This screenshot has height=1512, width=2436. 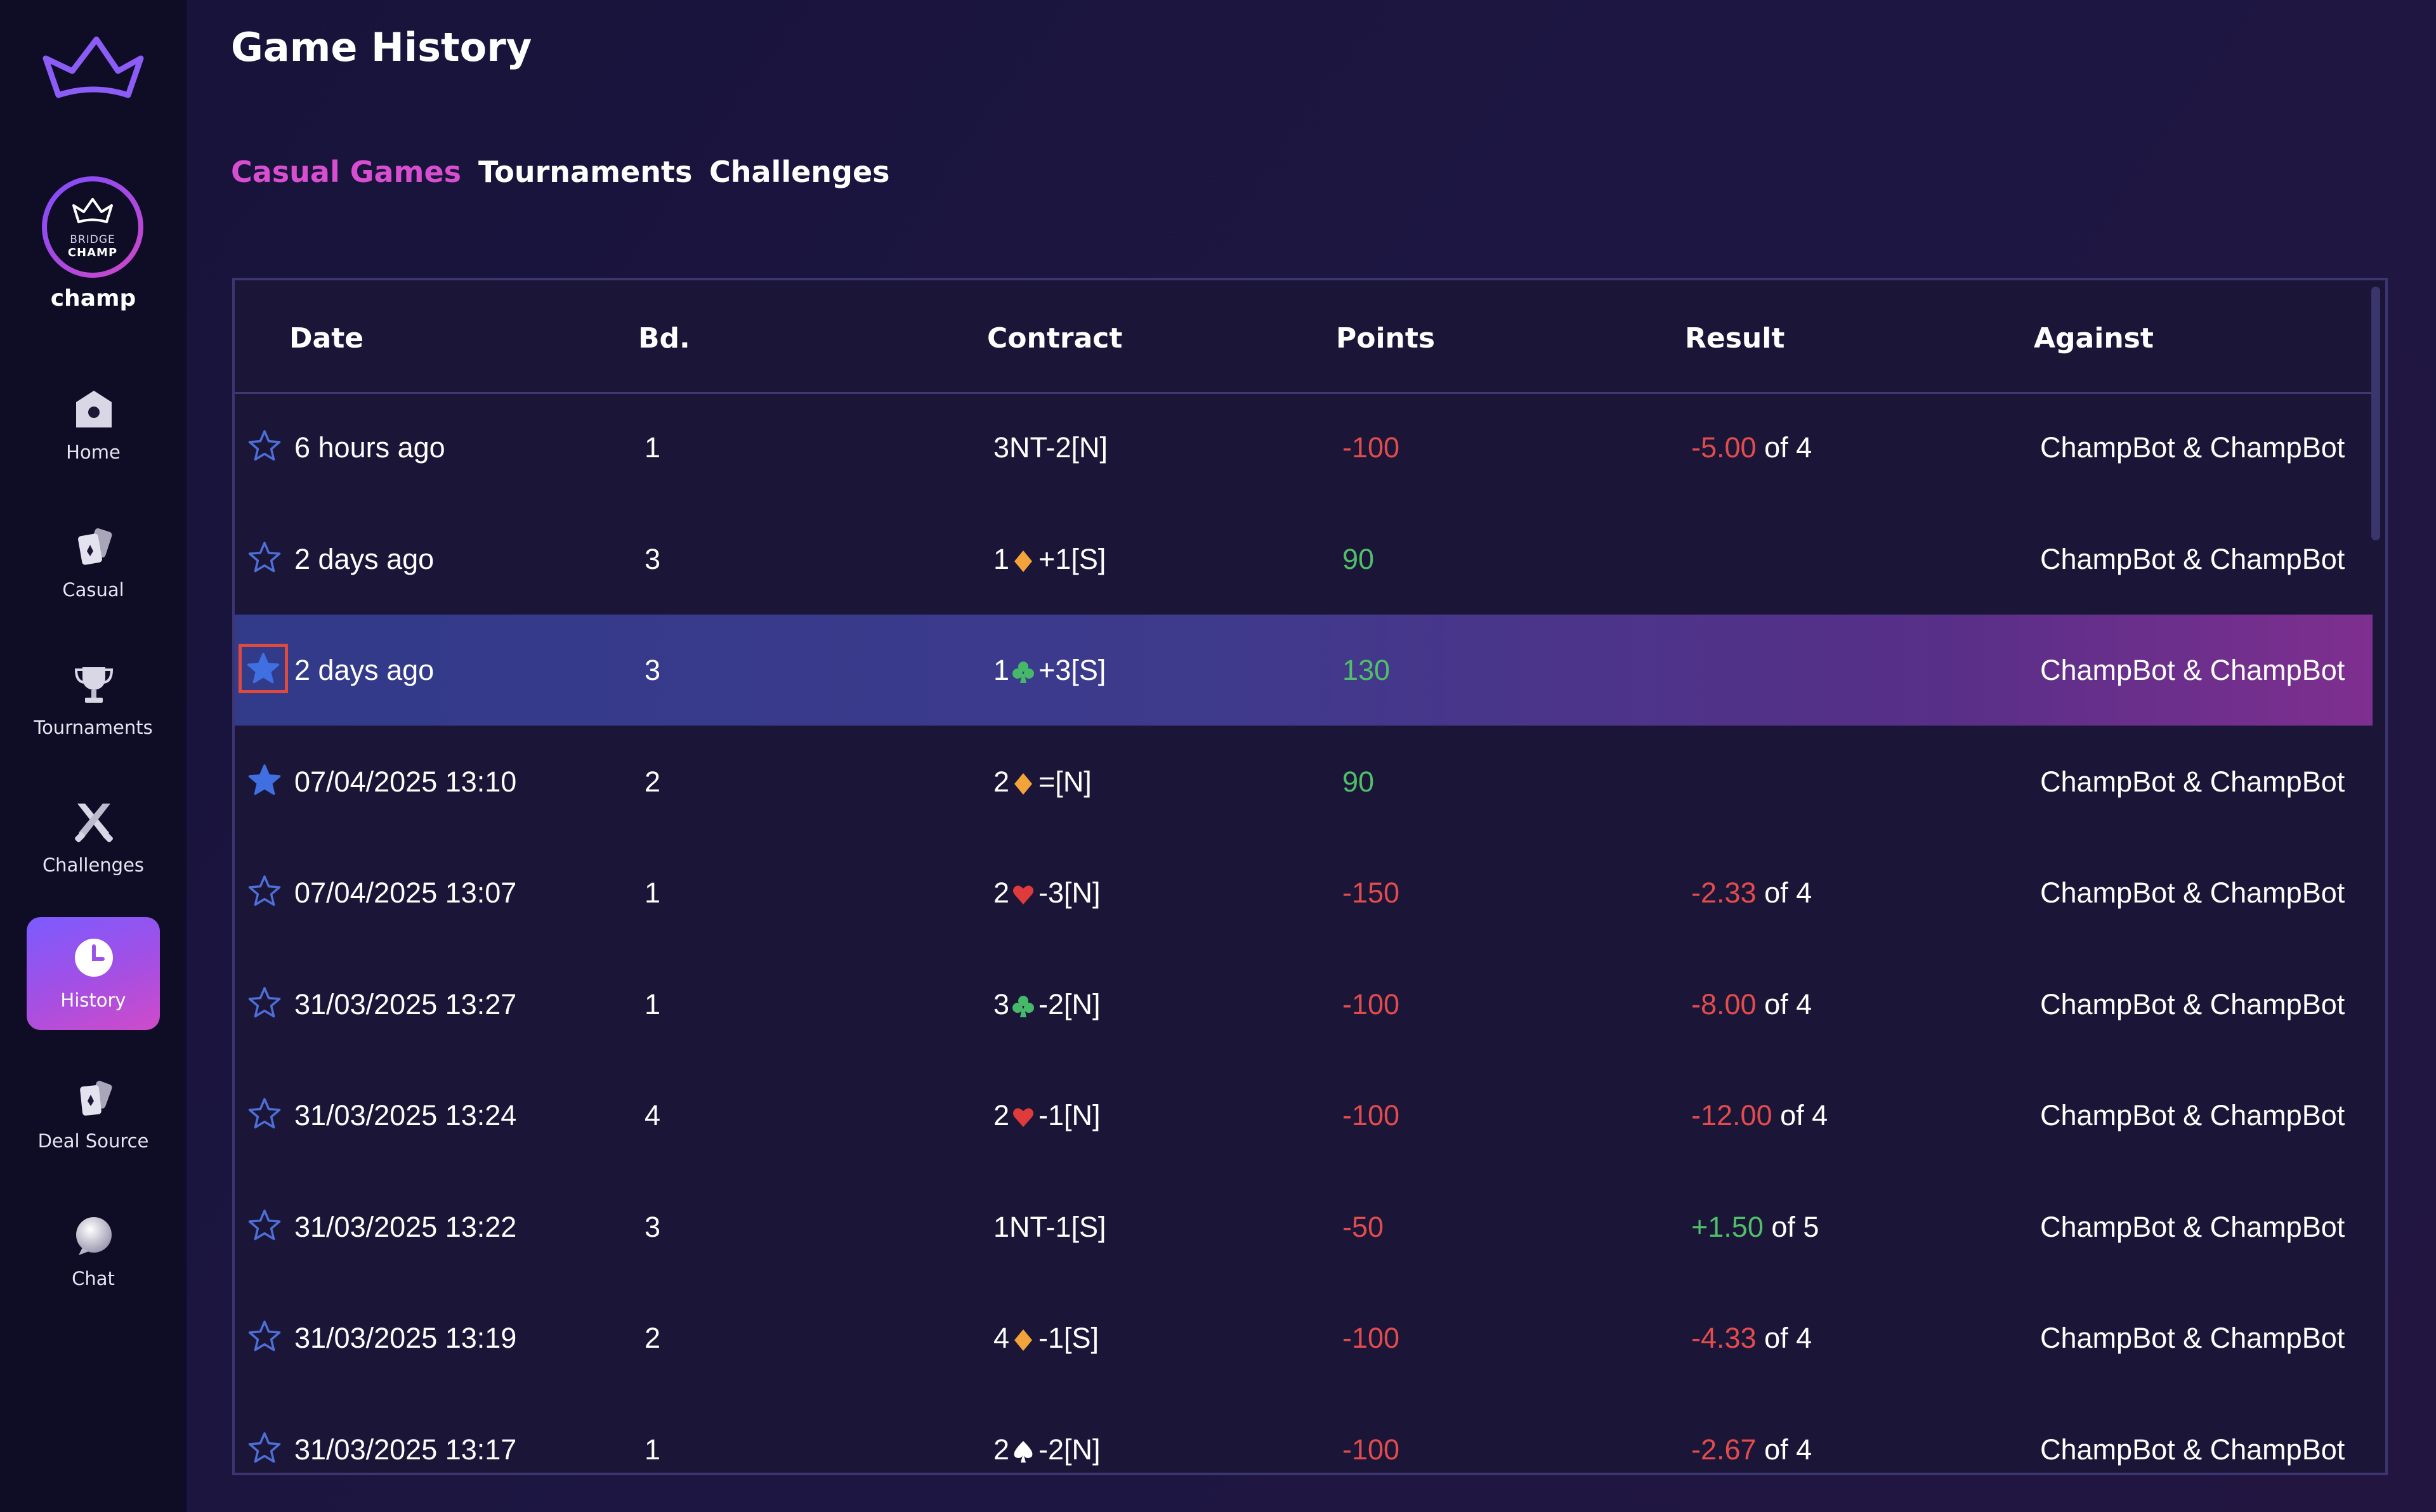 What do you see at coordinates (1735, 338) in the screenshot?
I see `column-header-result: Result` at bounding box center [1735, 338].